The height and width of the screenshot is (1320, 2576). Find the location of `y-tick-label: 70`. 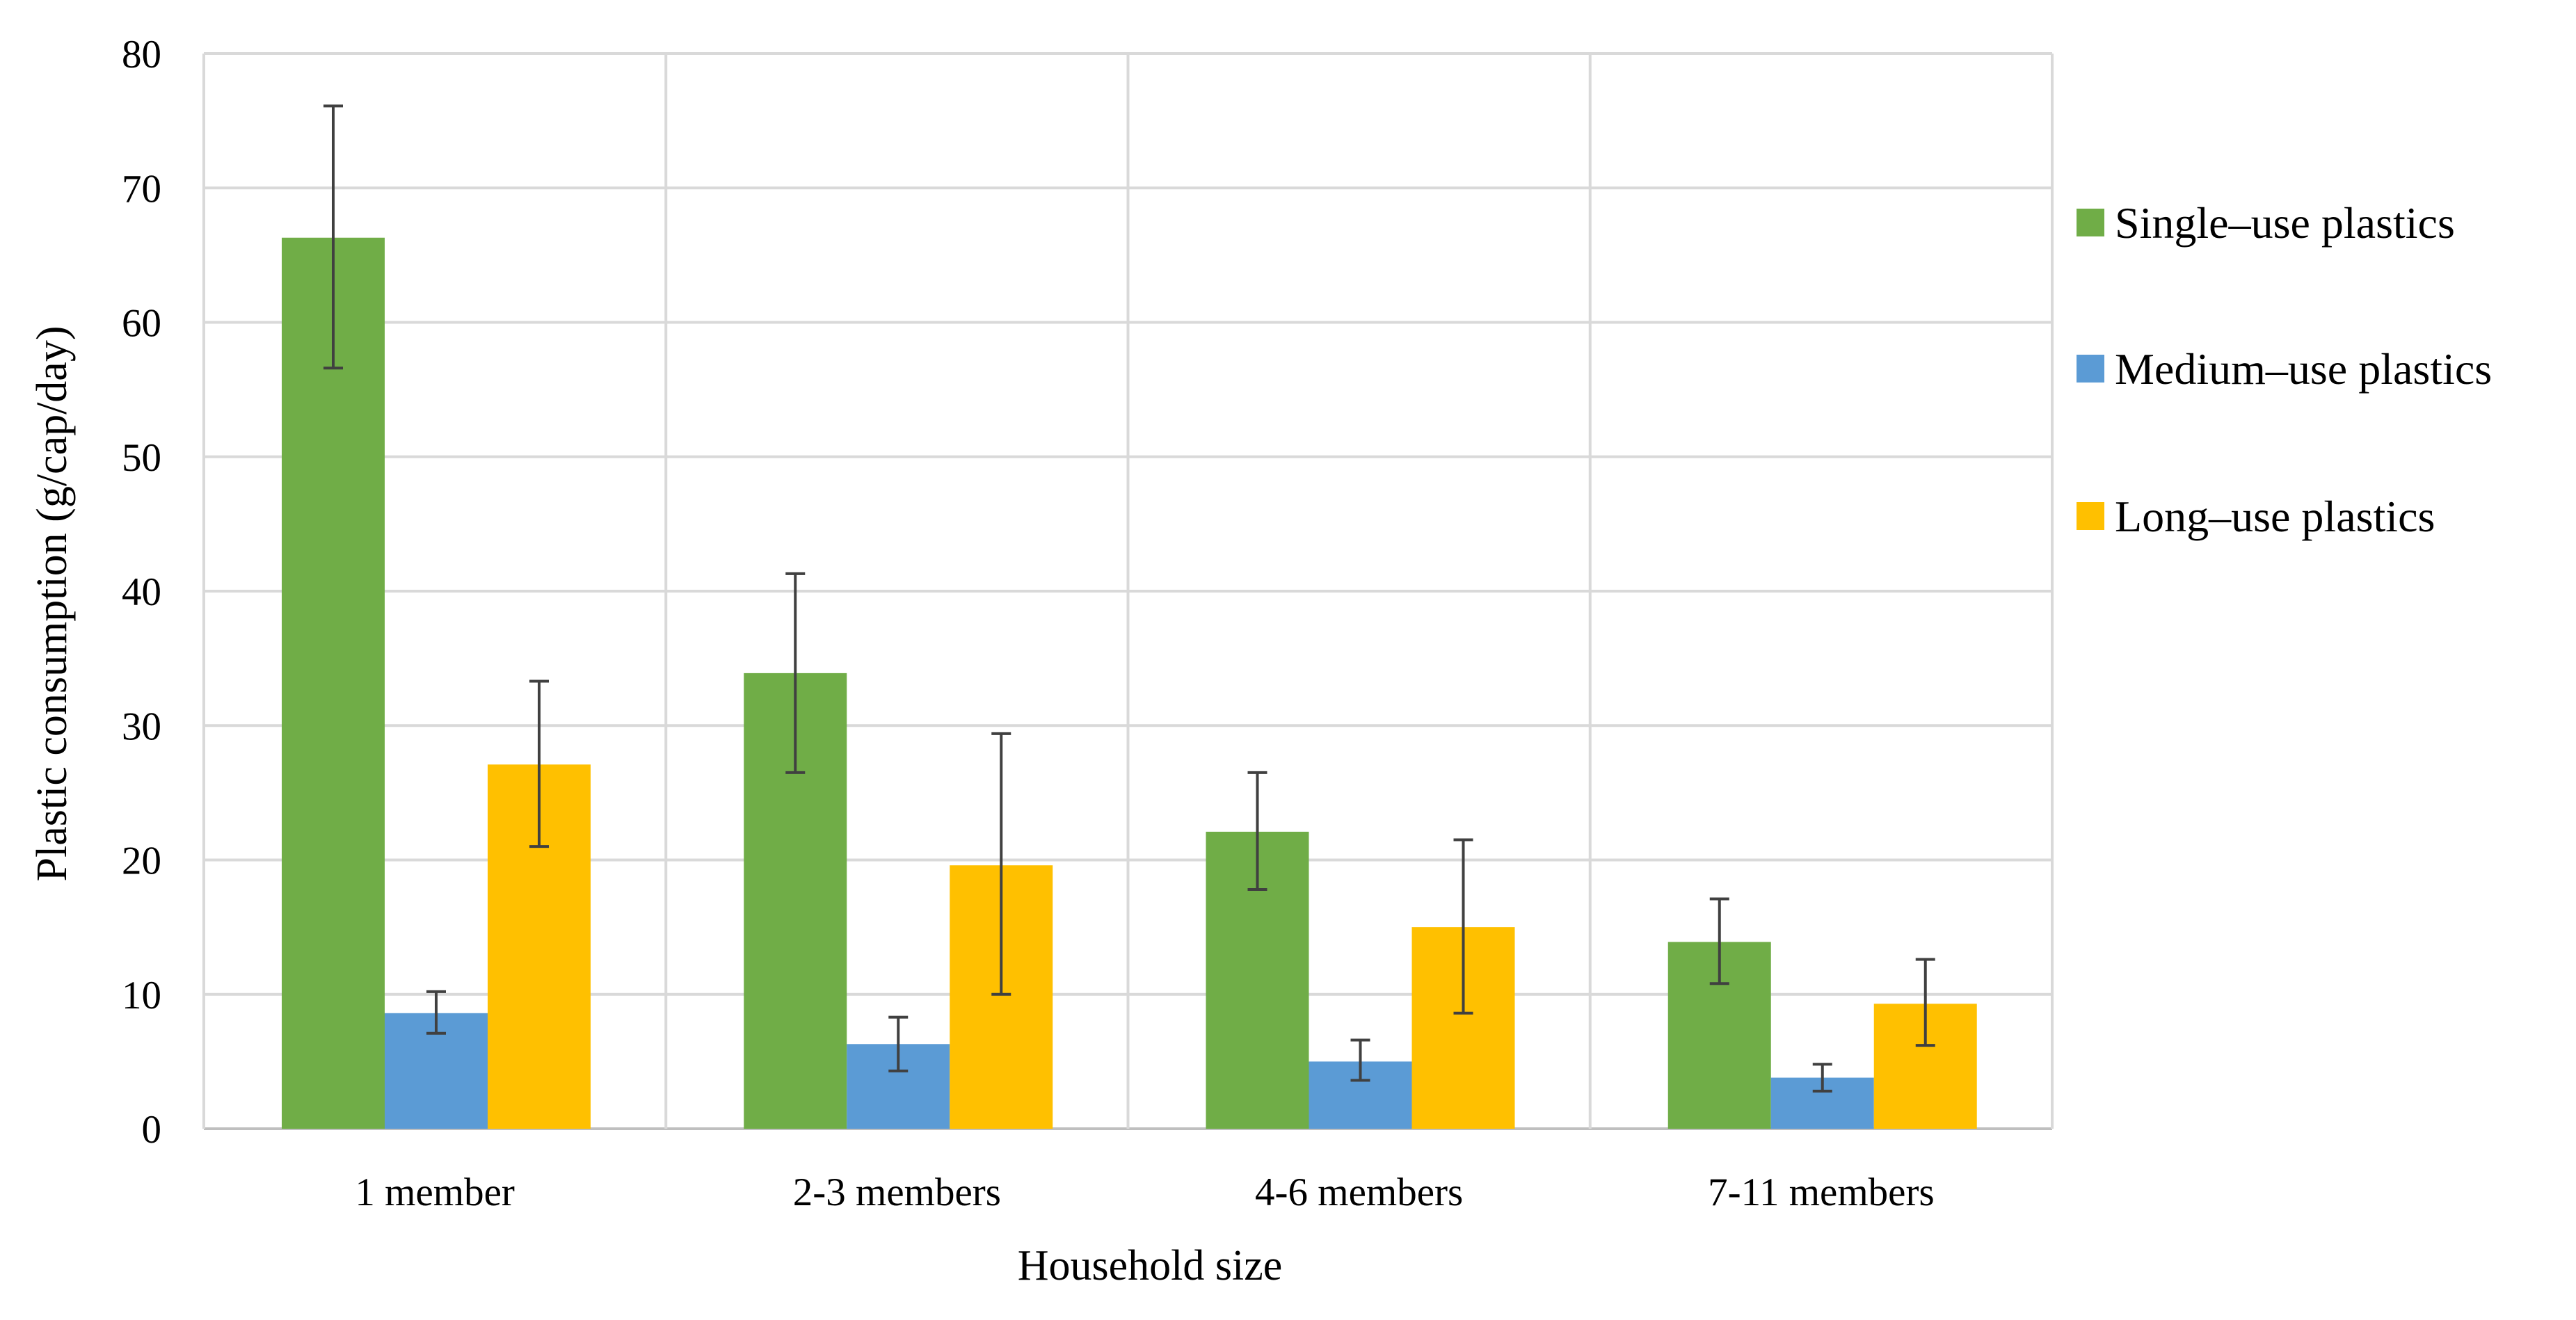

y-tick-label: 70 is located at coordinates (141, 189).